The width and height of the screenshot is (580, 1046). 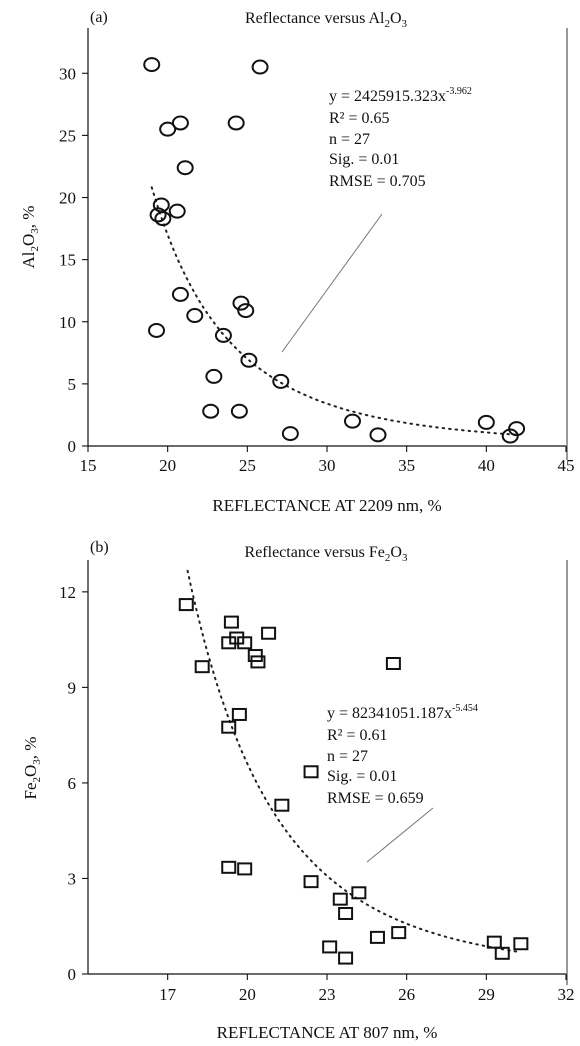 I want to click on chart-title-b: Reflectance versus Fe2O3, so click(x=326, y=554).